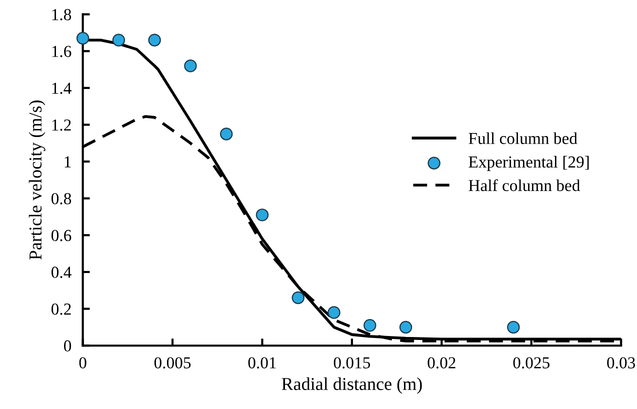 Image resolution: width=637 pixels, height=409 pixels. I want to click on x-tick-label: 0.025, so click(531, 363).